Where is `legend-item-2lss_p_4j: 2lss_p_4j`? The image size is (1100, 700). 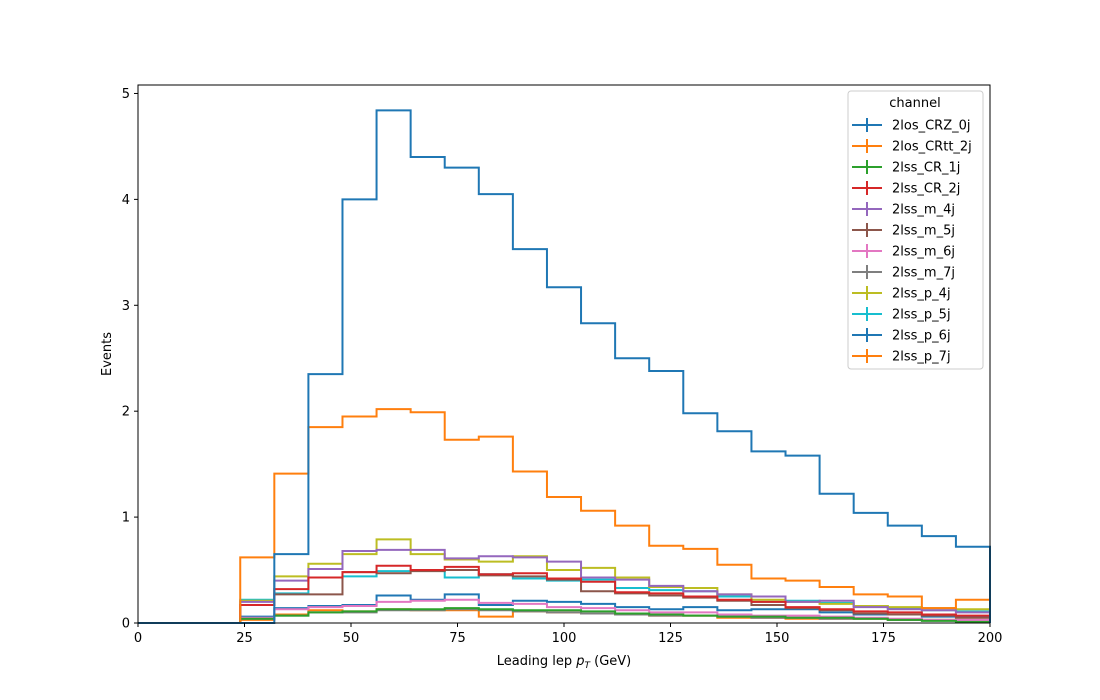 legend-item-2lss_p_4j: 2lss_p_4j is located at coordinates (901, 294).